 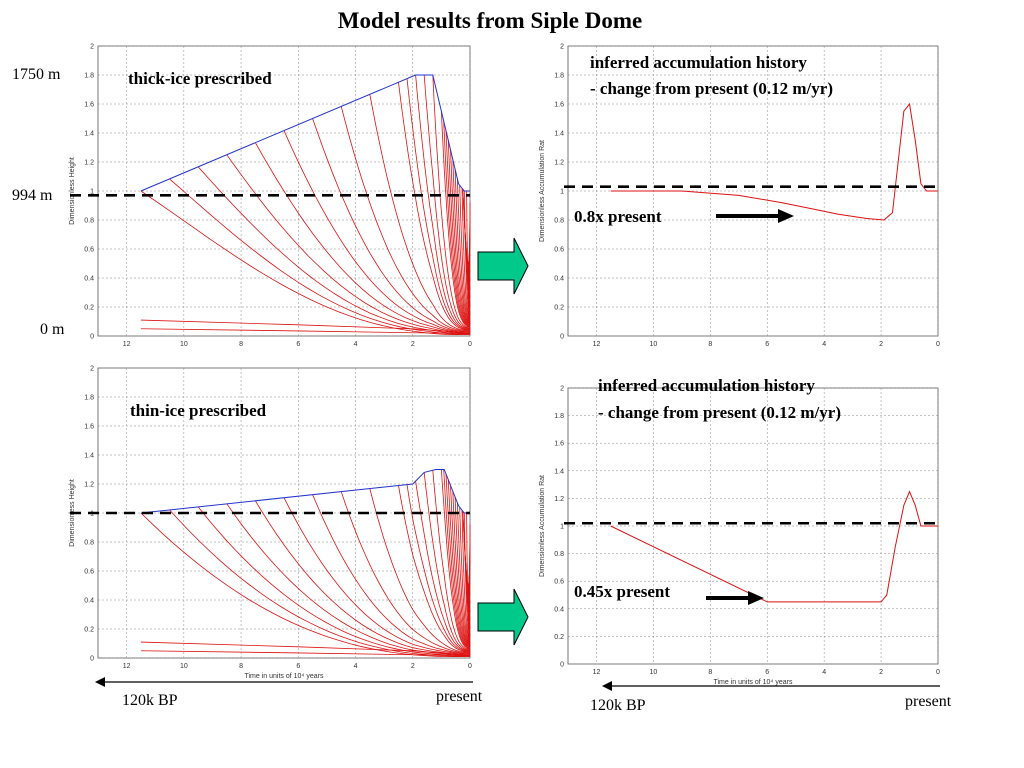 What do you see at coordinates (928, 701) in the screenshot?
I see `right-end-label: present` at bounding box center [928, 701].